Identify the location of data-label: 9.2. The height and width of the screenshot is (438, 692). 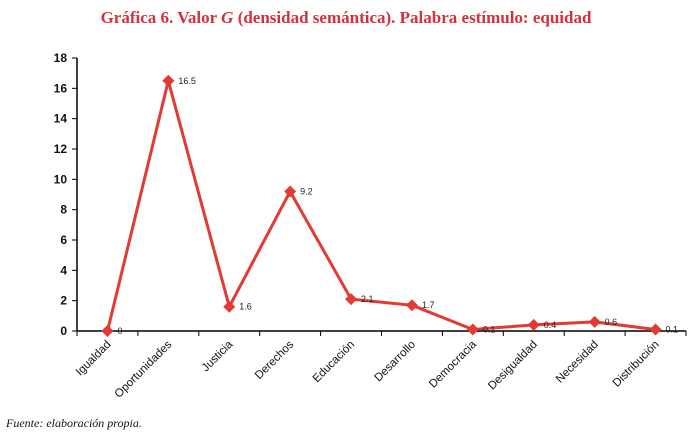
(306, 191).